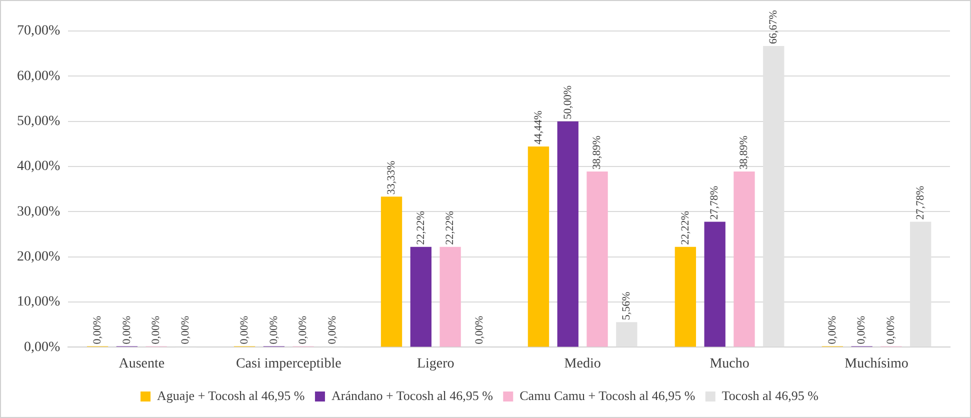 Image resolution: width=971 pixels, height=418 pixels. What do you see at coordinates (770, 395) in the screenshot?
I see `legend-label: Tocosh al 46,95 %` at bounding box center [770, 395].